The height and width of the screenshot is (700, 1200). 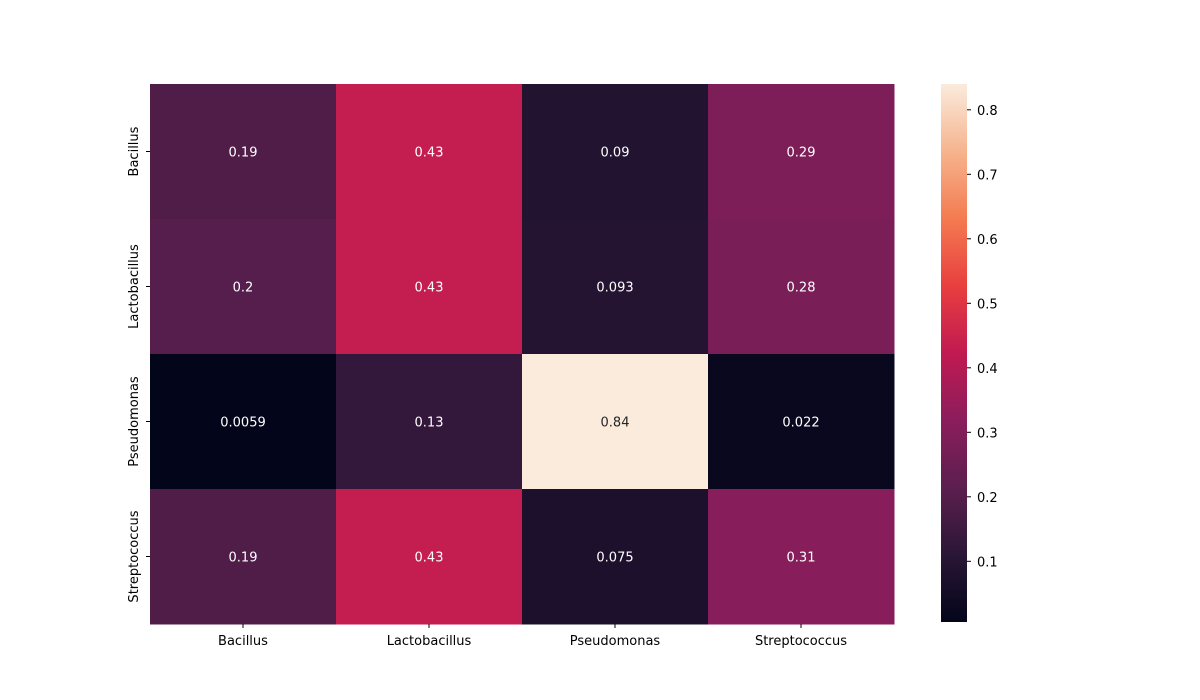 I want to click on colorbar-tick-label: 0.6, so click(x=987, y=240).